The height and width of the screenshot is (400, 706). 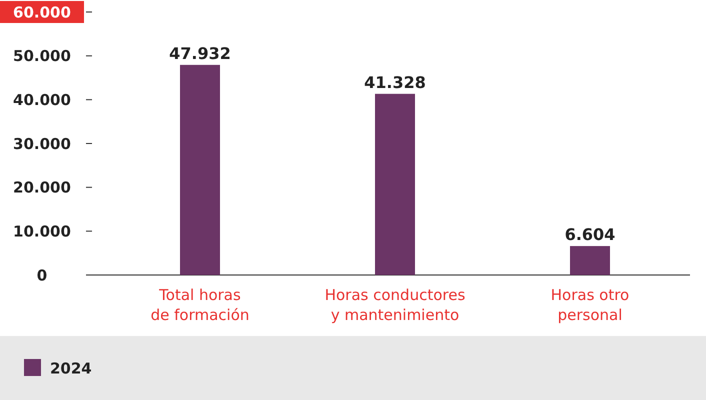 What do you see at coordinates (590, 234) in the screenshot?
I see `data-label: 6.604` at bounding box center [590, 234].